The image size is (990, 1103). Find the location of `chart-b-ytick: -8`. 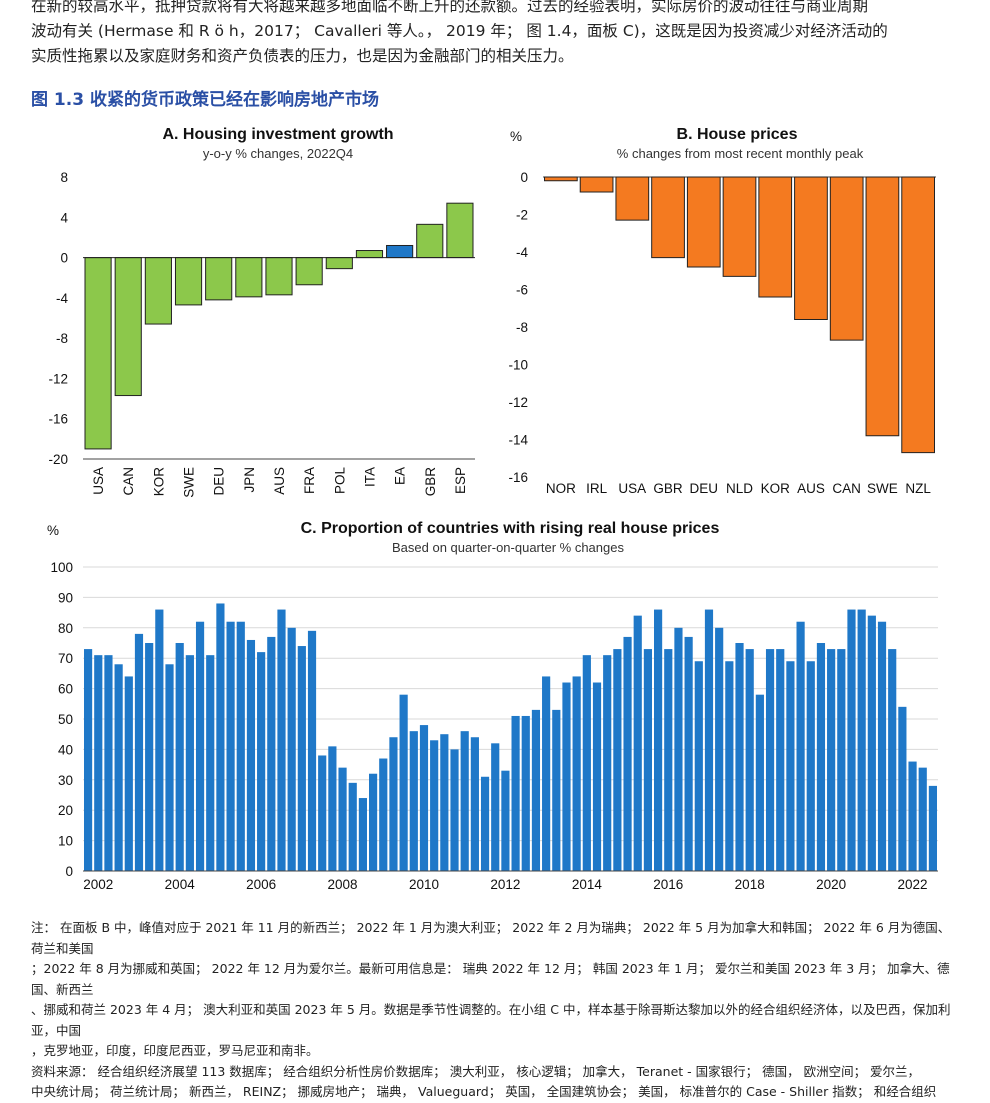

chart-b-ytick: -8 is located at coordinates (522, 327).